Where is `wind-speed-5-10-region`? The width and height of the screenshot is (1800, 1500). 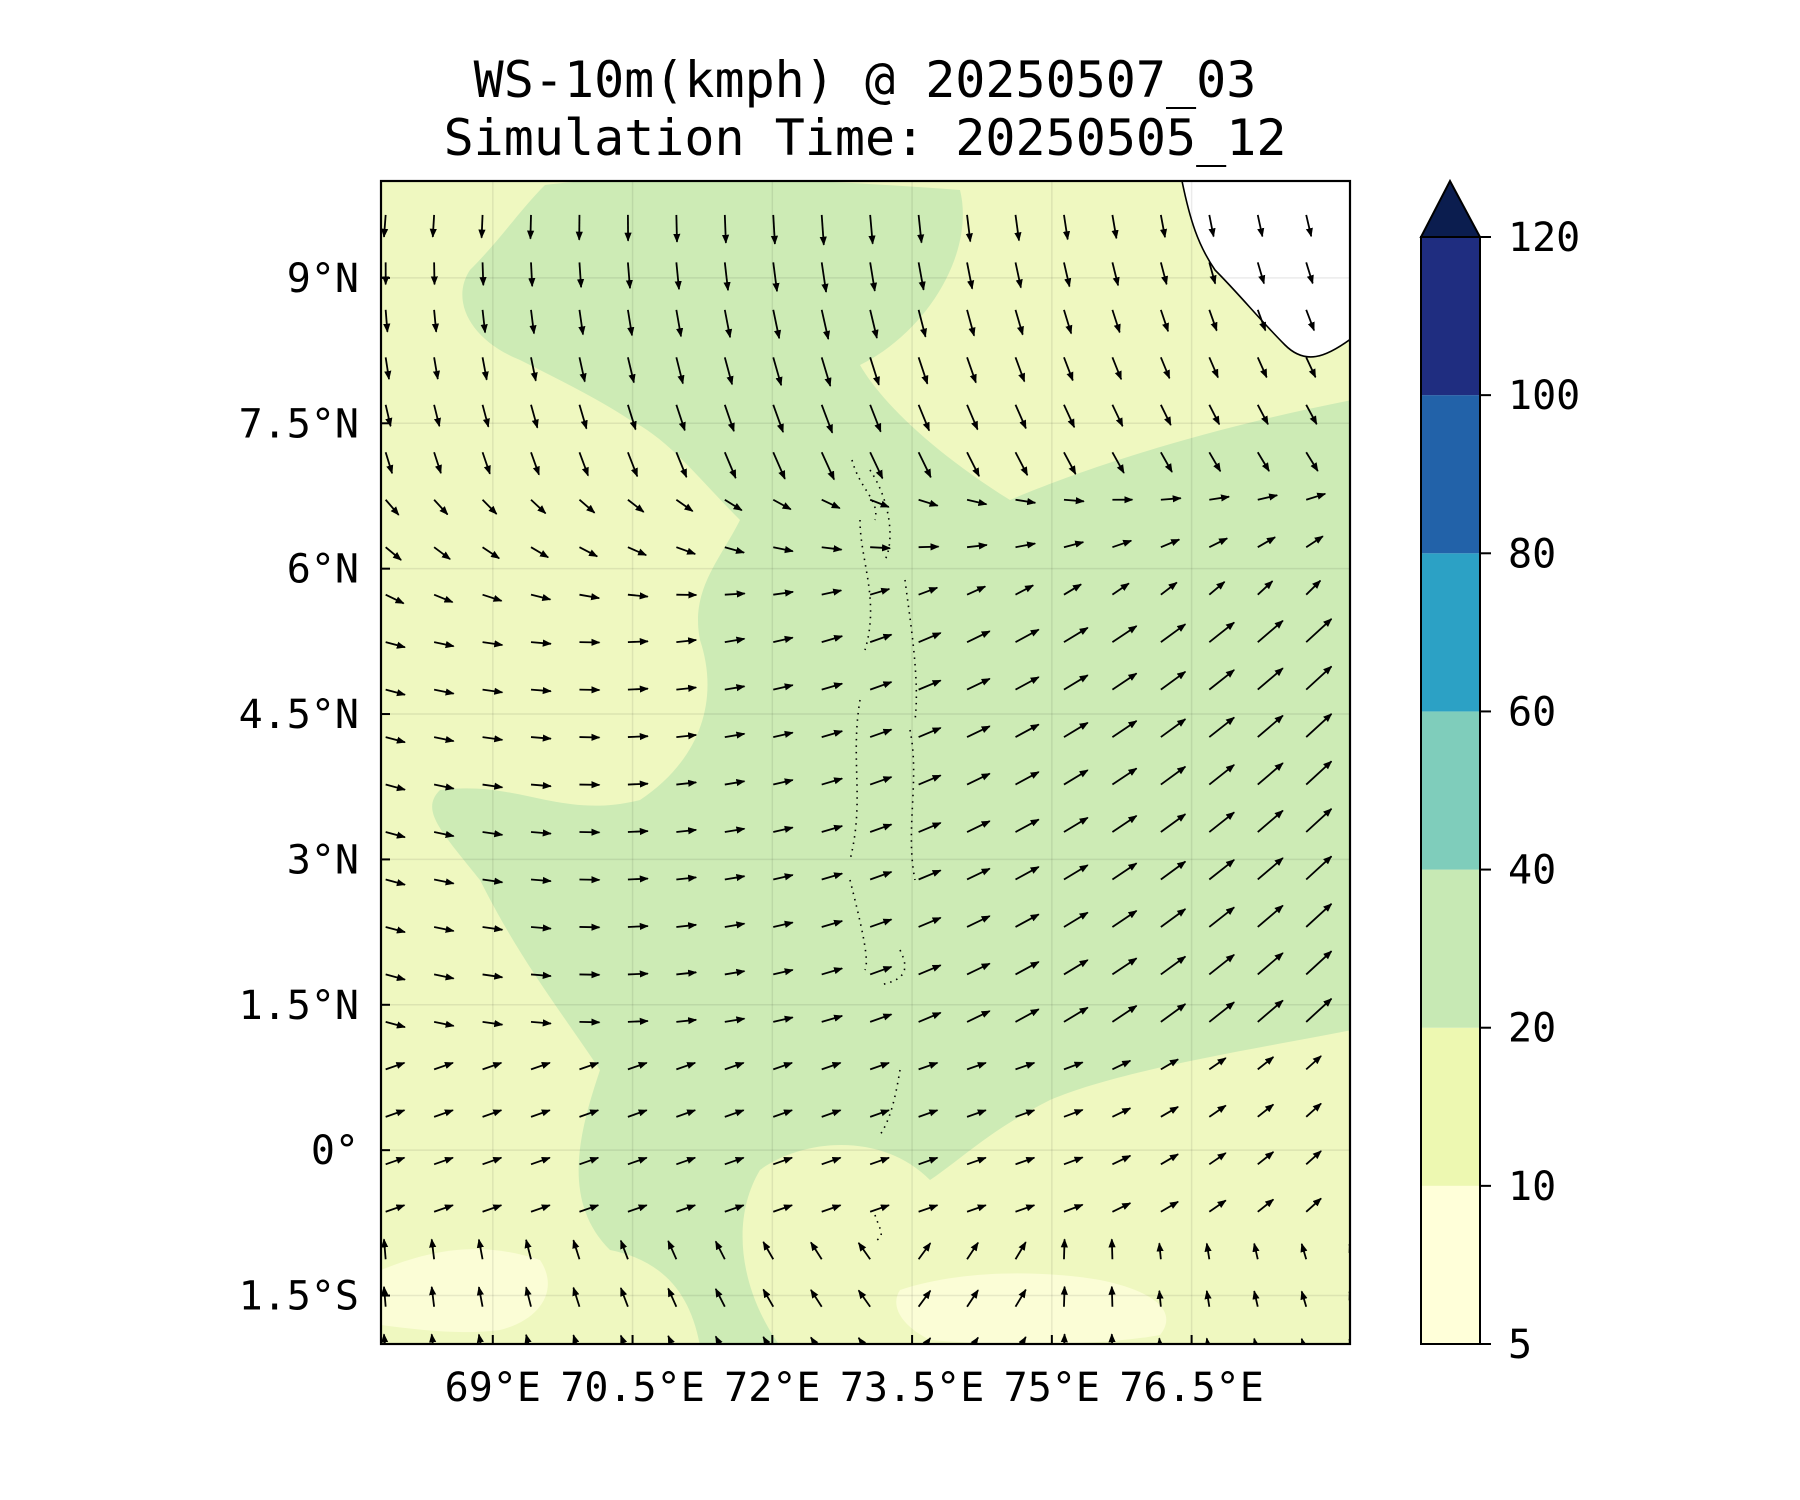
wind-speed-5-10-region is located at coordinates (1031, 1308).